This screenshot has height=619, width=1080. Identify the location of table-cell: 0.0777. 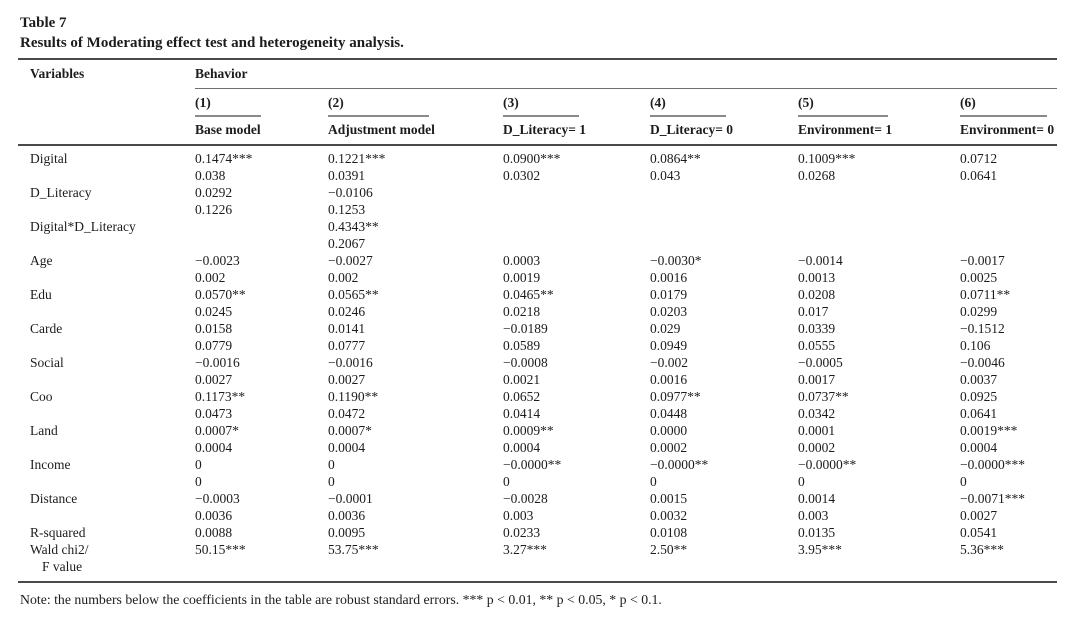
(347, 345).